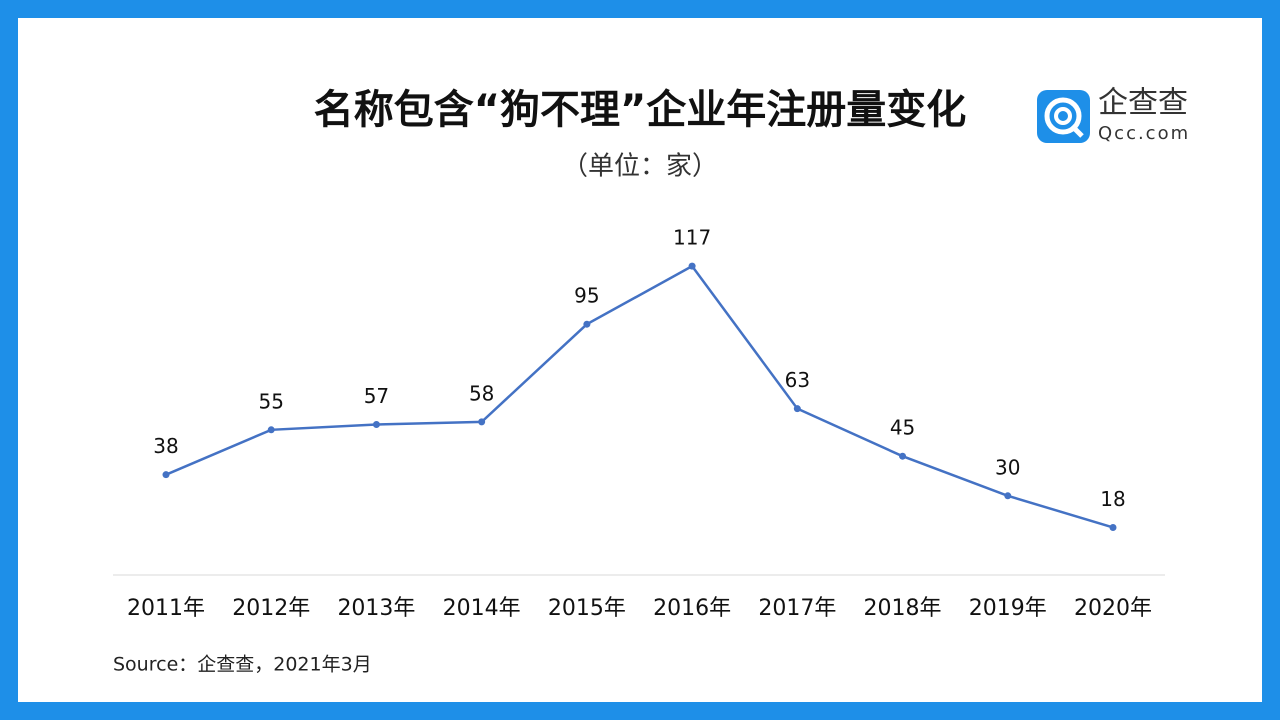 The image size is (1280, 720). I want to click on chart-title: 名称包含“狗不理”企业年注册量变化, so click(640, 110).